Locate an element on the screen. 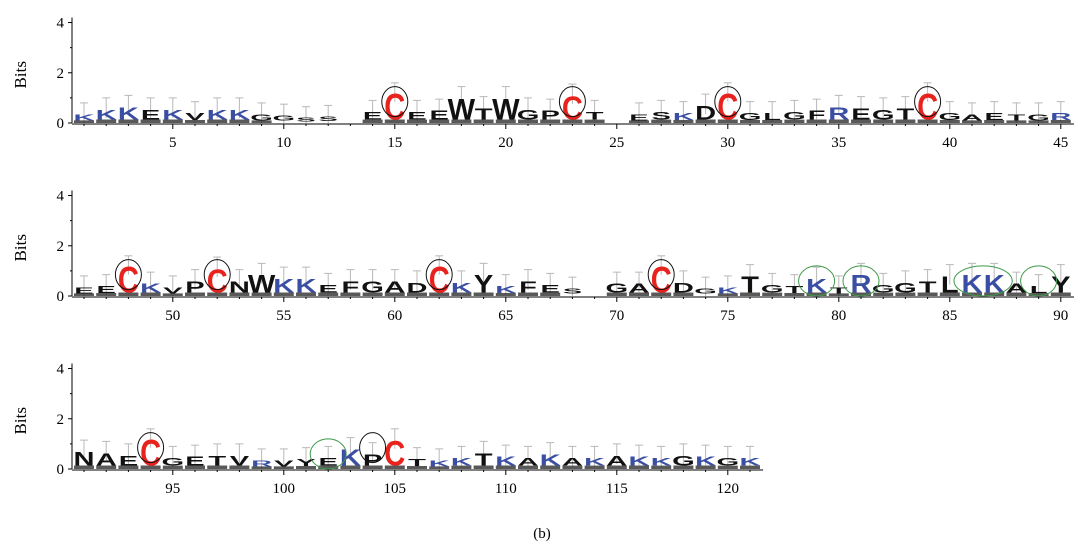 The image size is (1084, 550). logo-letter-W: W is located at coordinates (462, 109).